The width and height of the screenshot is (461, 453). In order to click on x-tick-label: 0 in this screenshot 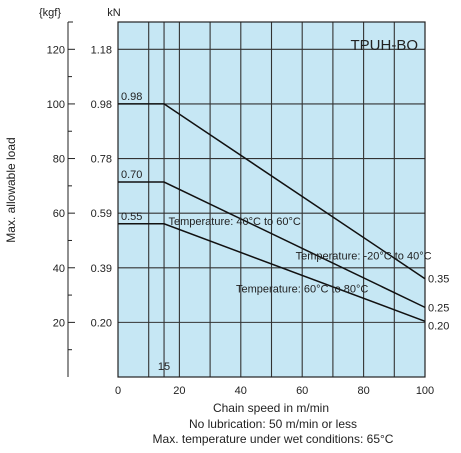, I will do `click(118, 391)`.